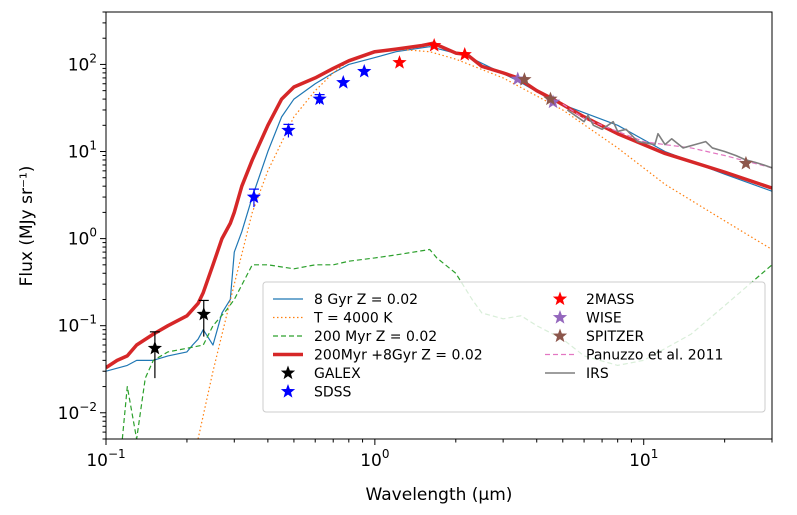 This screenshot has width=797, height=515. I want to click on legend-item-t-4000-k: T = 4000 K, so click(333, 319).